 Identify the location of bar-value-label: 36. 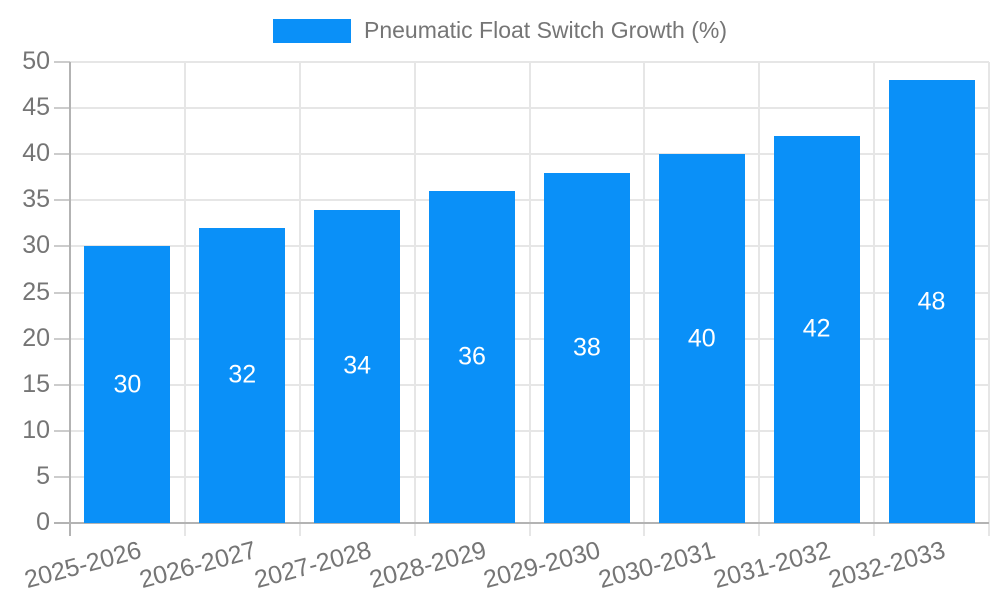
(472, 356).